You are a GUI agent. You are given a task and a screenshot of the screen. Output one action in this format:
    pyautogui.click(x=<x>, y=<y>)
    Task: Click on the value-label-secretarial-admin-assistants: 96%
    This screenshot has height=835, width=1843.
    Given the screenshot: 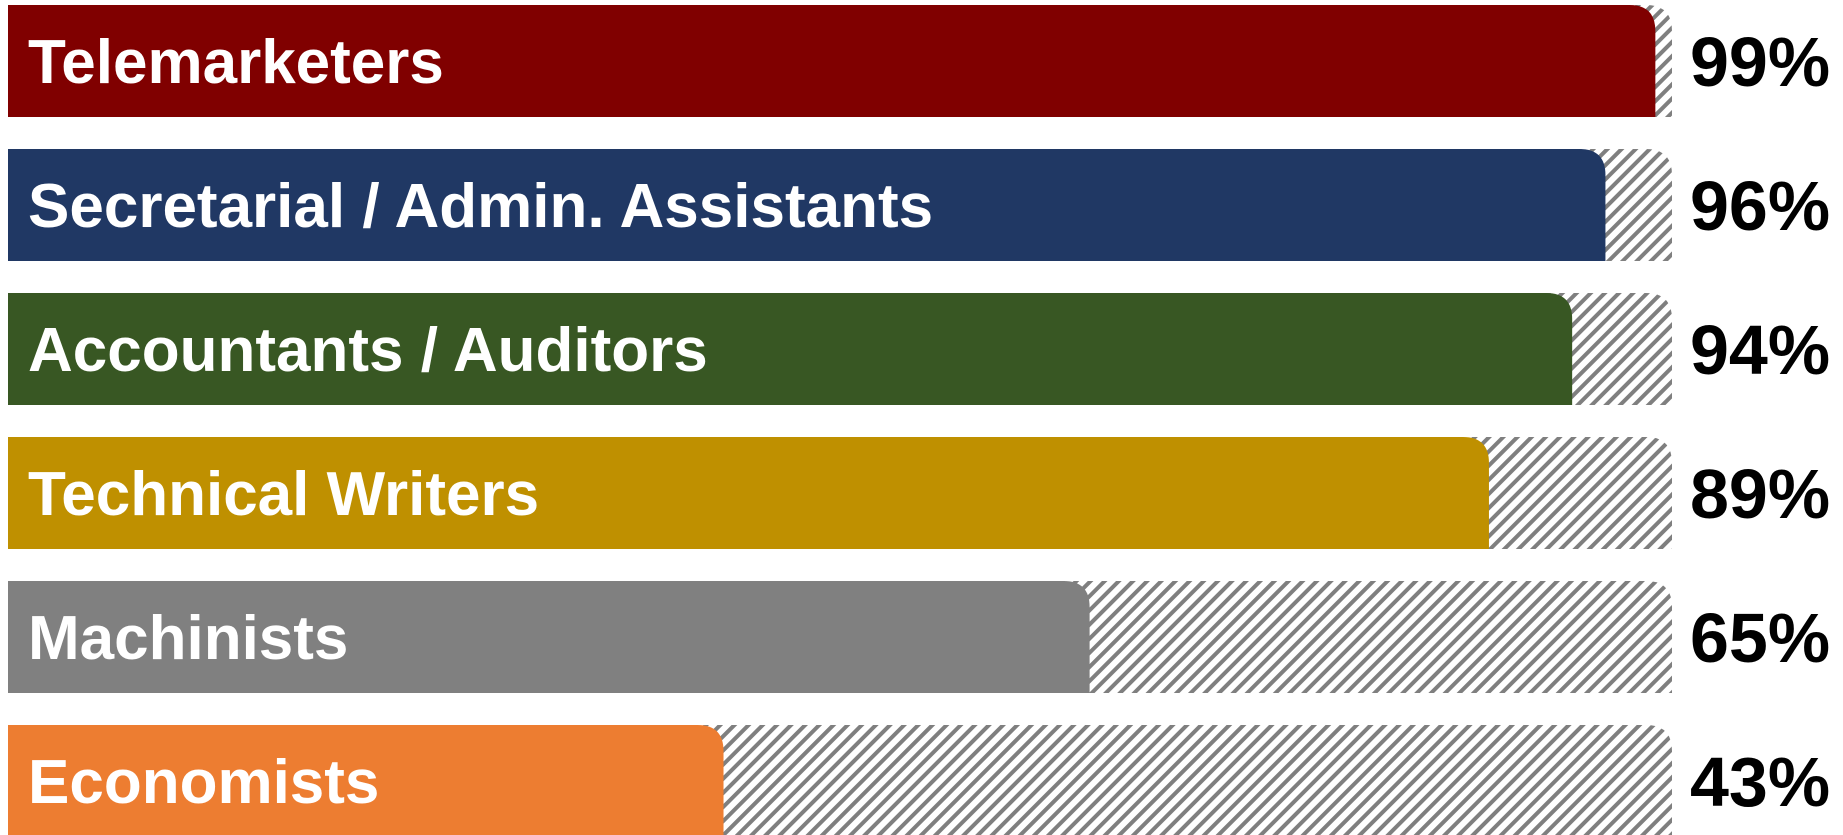 What is the action you would take?
    pyautogui.click(x=1760, y=206)
    